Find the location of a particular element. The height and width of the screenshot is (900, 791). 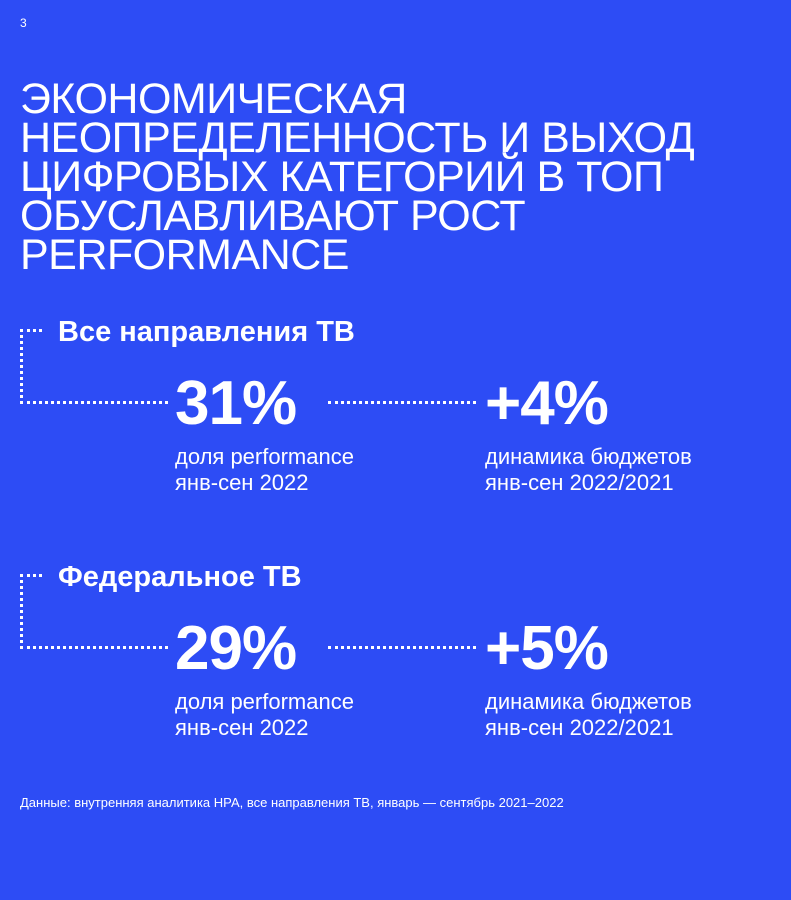

share-metric: 29% доля performance янв-сен 2022 is located at coordinates (264, 679).